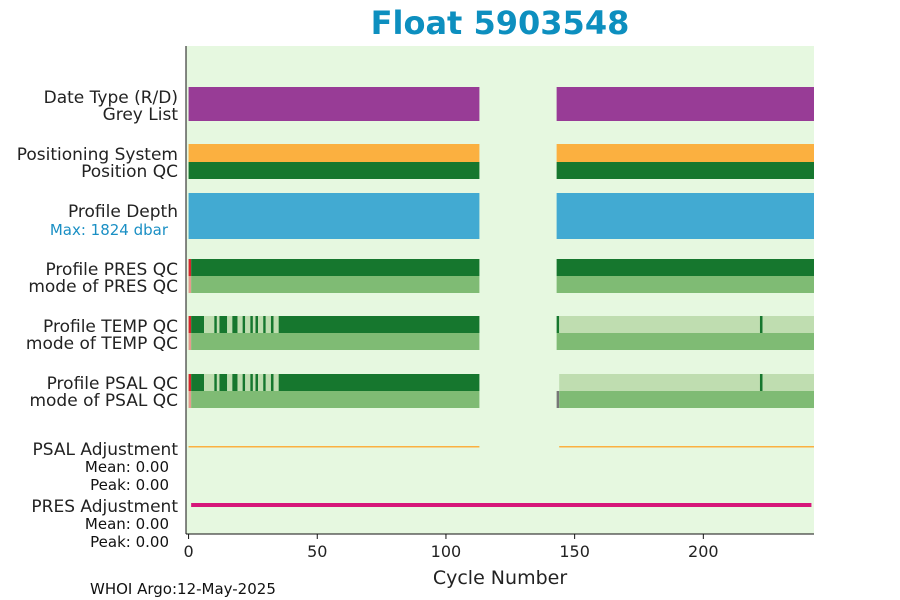  Describe the element at coordinates (102, 344) in the screenshot. I see `row-label-temp-mode: mode of TEMP QC` at that location.